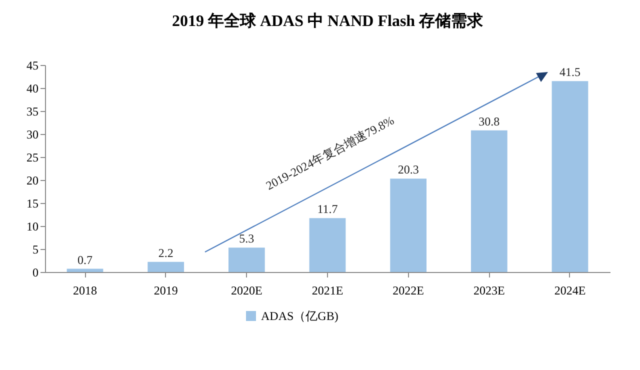 This screenshot has height=370, width=640. I want to click on y-tick-label: 20, so click(32, 181).